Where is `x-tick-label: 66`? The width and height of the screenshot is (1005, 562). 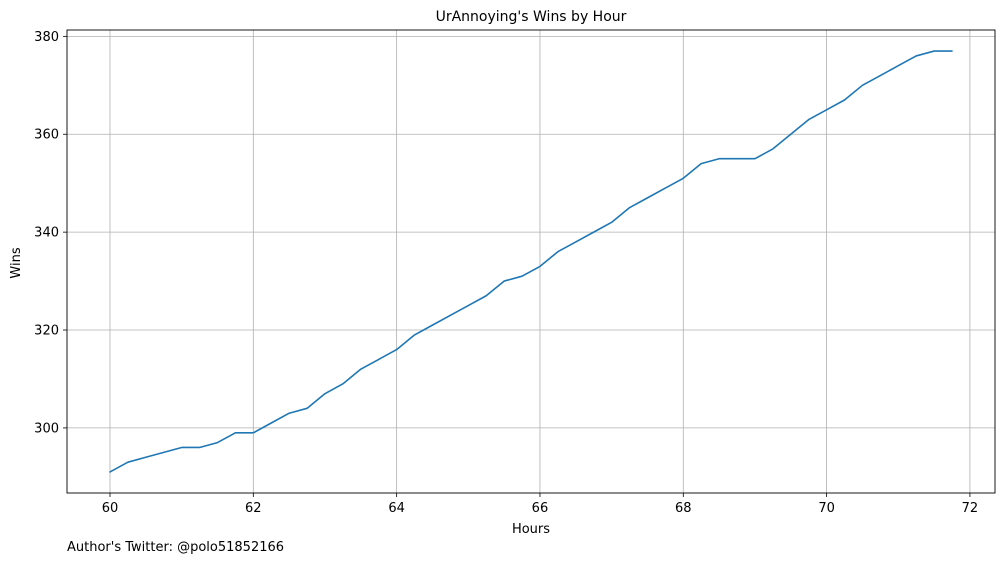
x-tick-label: 66 is located at coordinates (540, 508).